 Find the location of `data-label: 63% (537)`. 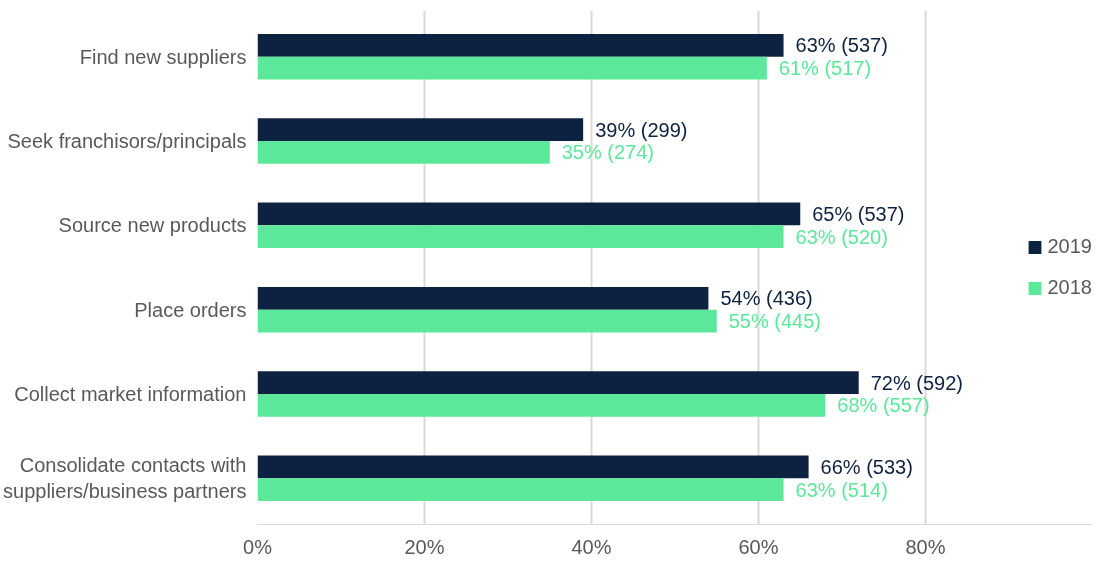

data-label: 63% (537) is located at coordinates (841, 45).